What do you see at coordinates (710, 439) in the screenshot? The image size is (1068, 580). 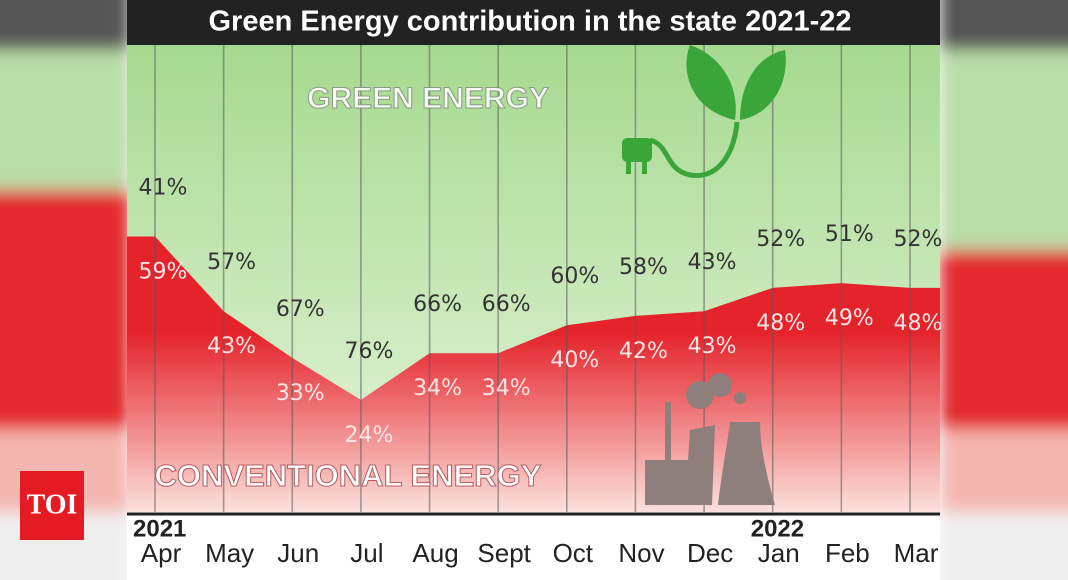 I see `power-plant-icon` at bounding box center [710, 439].